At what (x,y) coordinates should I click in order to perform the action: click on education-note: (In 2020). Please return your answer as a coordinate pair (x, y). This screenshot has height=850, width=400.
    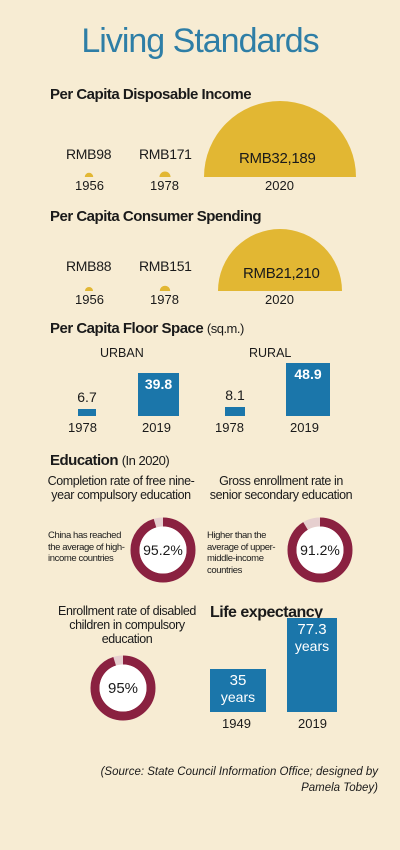
    Looking at the image, I should click on (145, 460).